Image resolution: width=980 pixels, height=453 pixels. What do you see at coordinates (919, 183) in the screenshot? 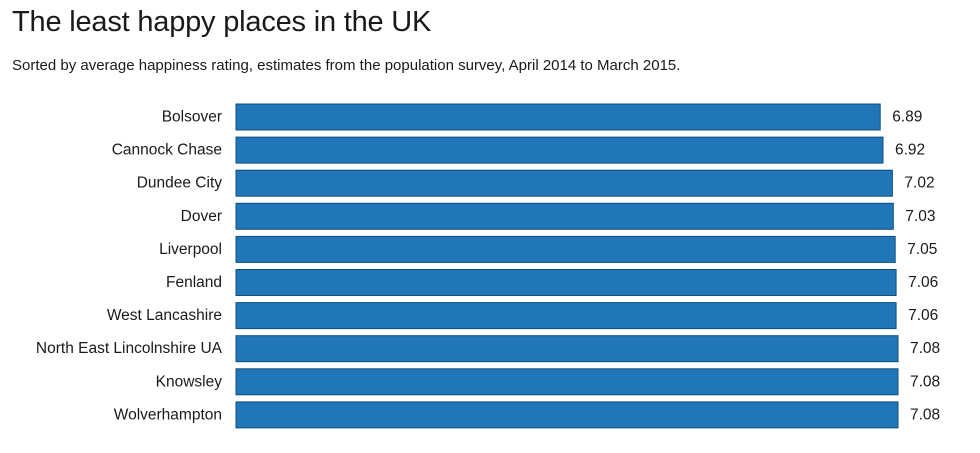
I see `value-label: 7.02` at bounding box center [919, 183].